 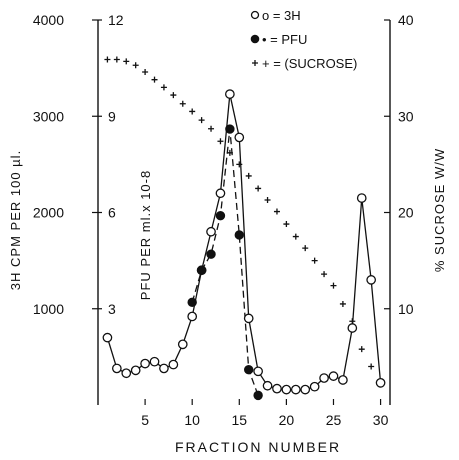 What do you see at coordinates (48, 309) in the screenshot?
I see `cpm-tick-label: 1000` at bounding box center [48, 309].